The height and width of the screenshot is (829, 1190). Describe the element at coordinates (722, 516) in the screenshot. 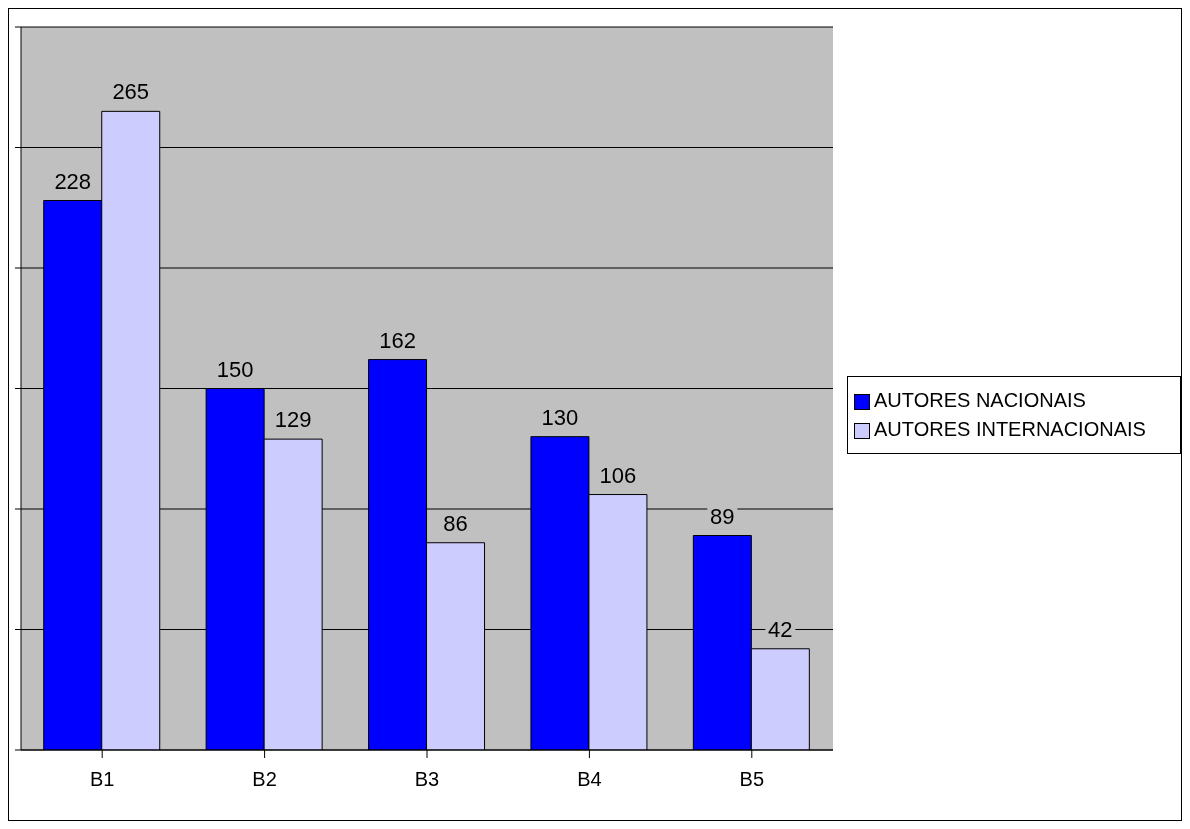

I see `data-label: 89` at that location.